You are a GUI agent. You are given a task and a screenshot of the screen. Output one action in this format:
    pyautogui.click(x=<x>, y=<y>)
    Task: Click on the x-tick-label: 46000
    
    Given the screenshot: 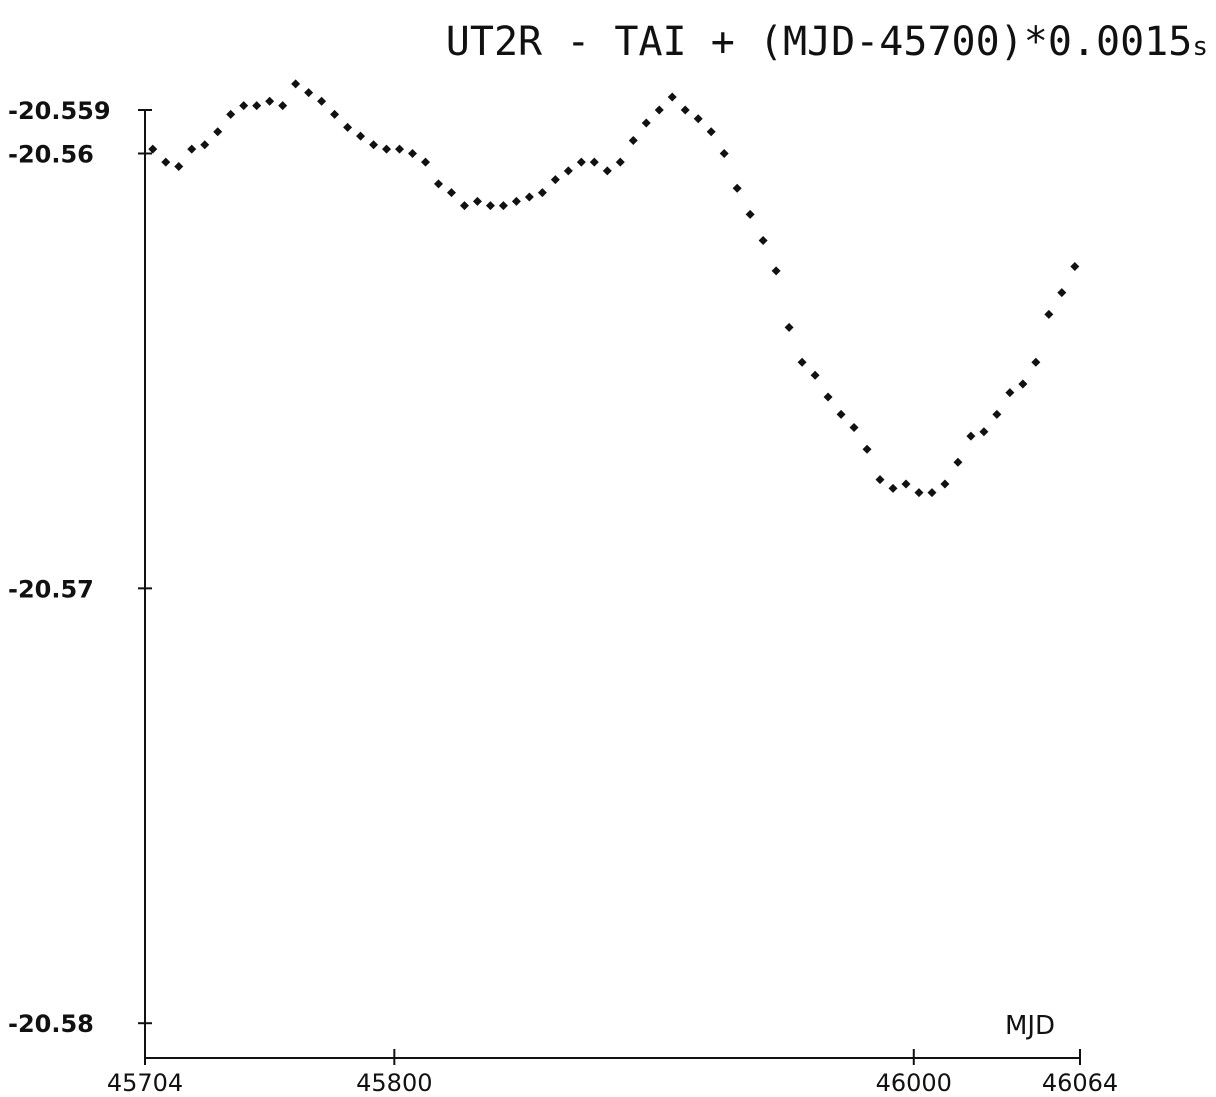 What is the action you would take?
    pyautogui.click(x=914, y=1083)
    